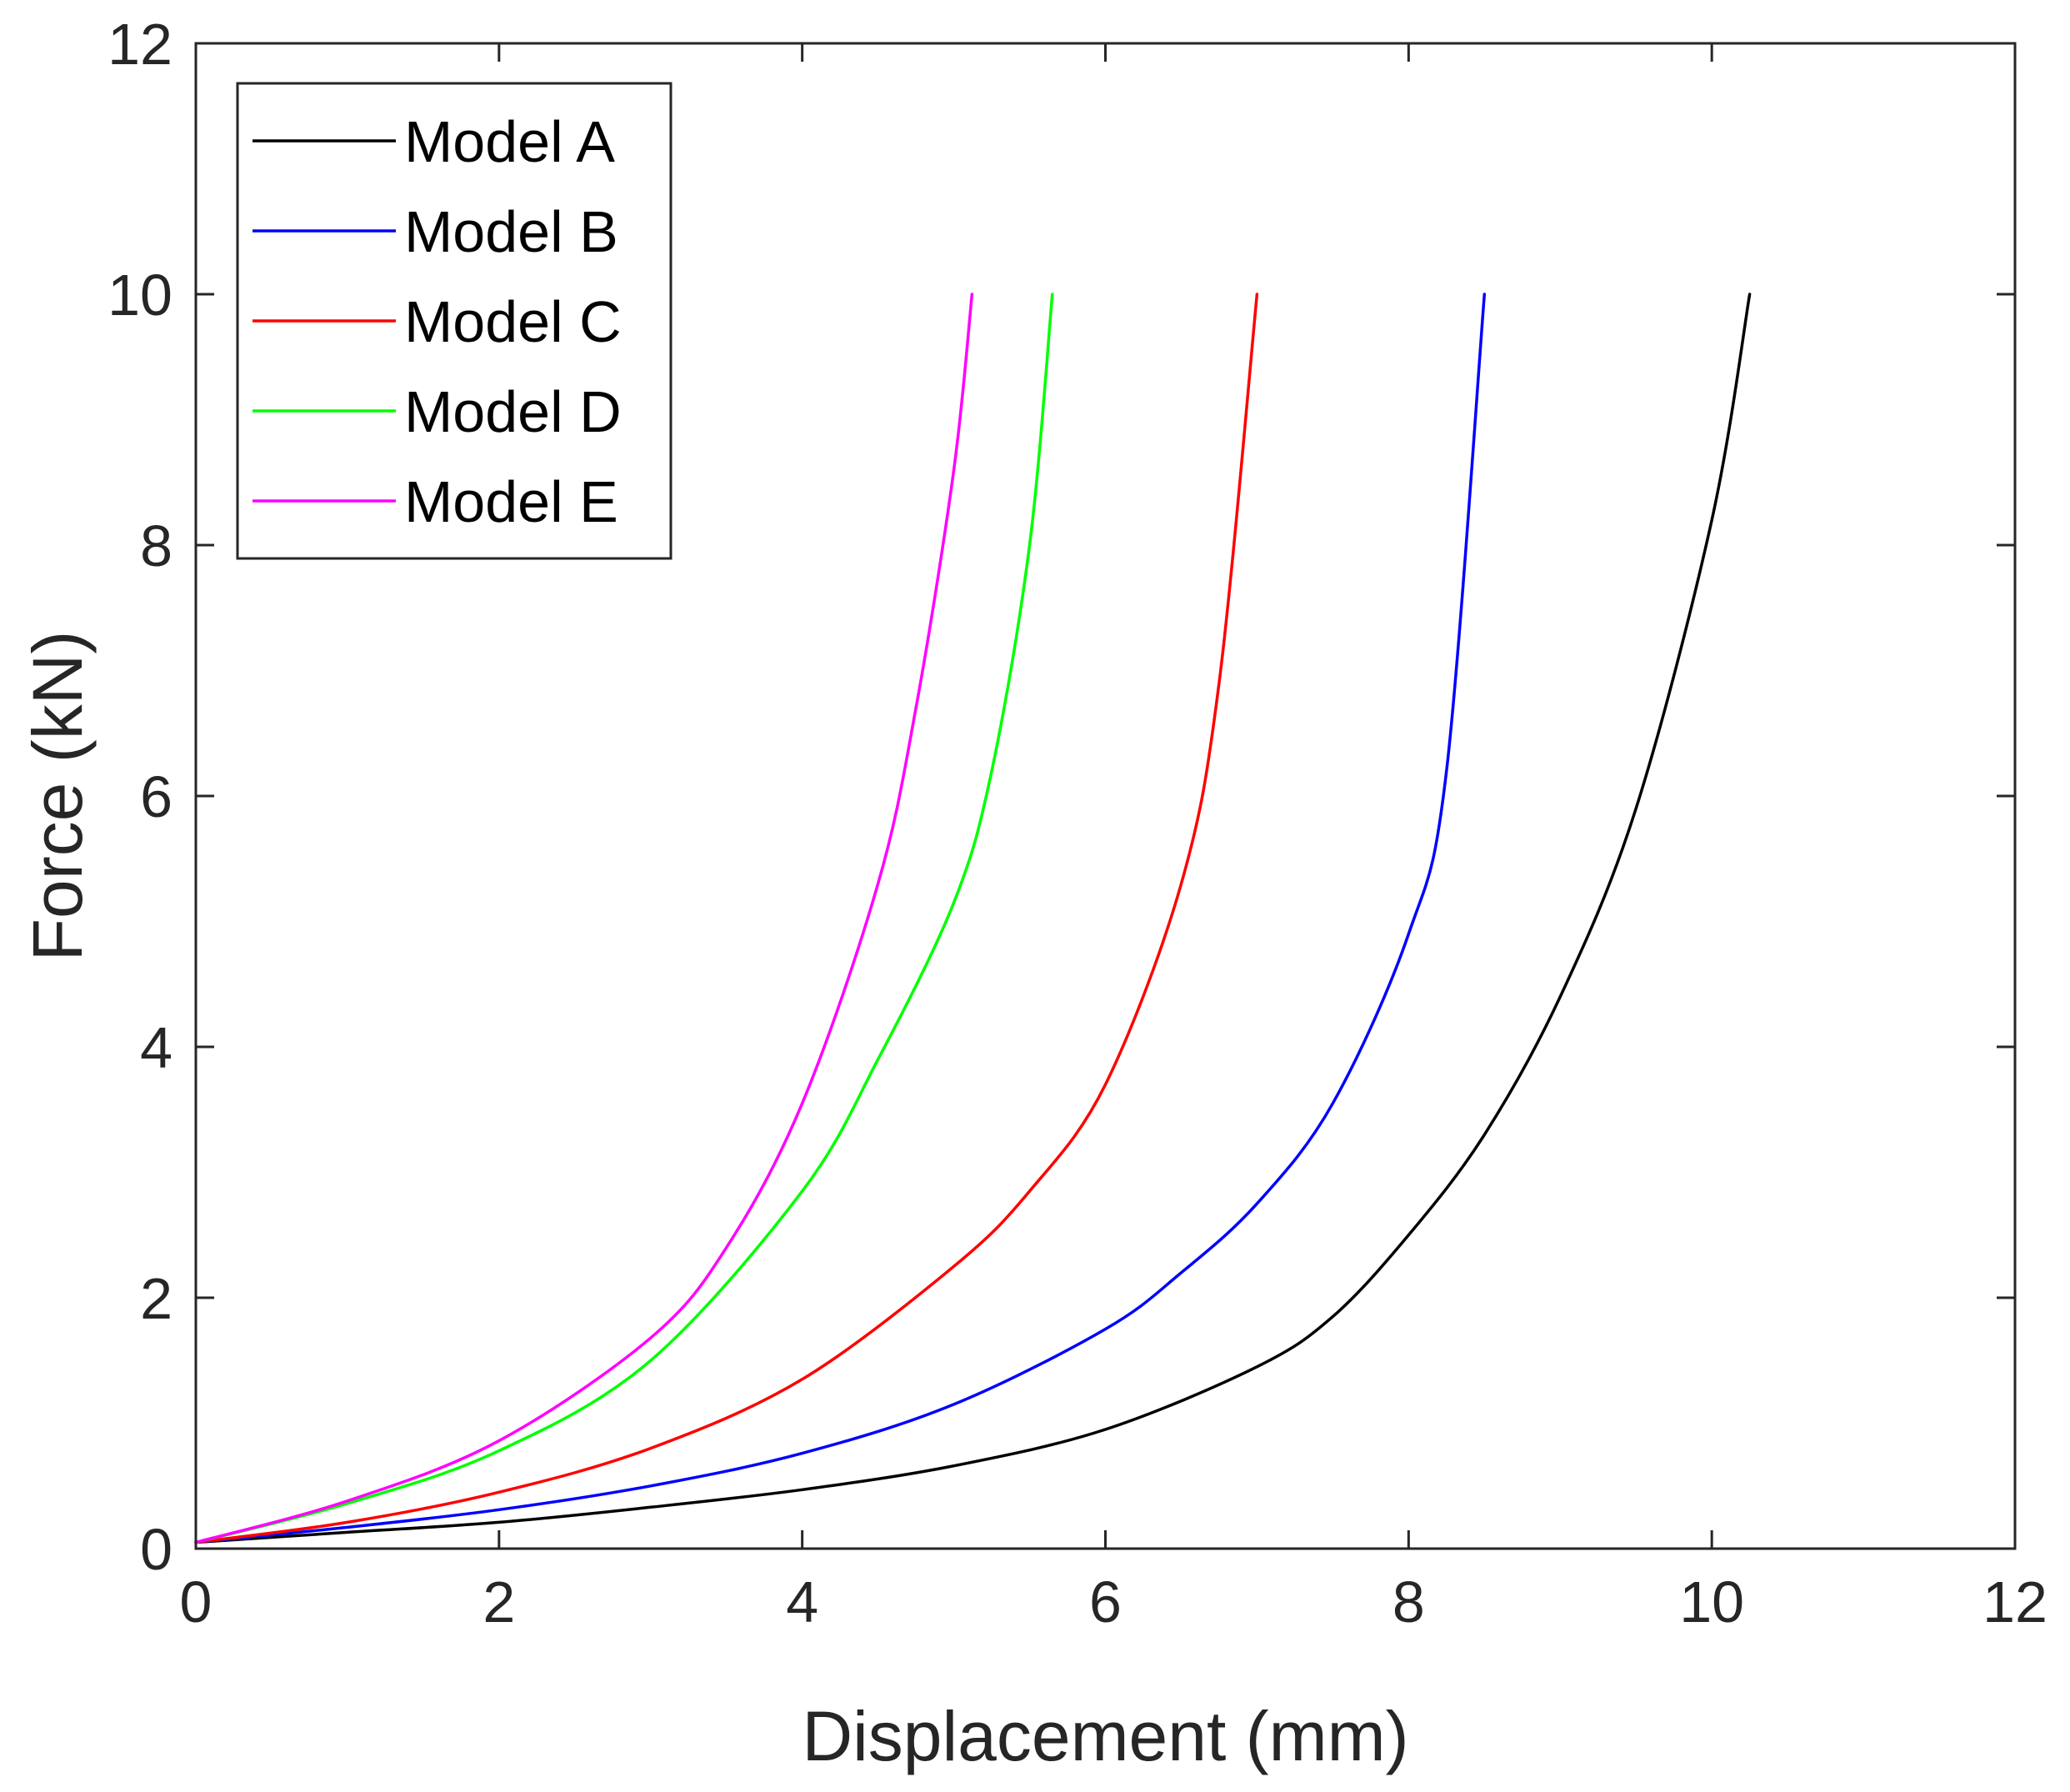 Image resolution: width=2070 pixels, height=1792 pixels. I want to click on legend: Model A Model B Model C Model D Model E, so click(454, 321).